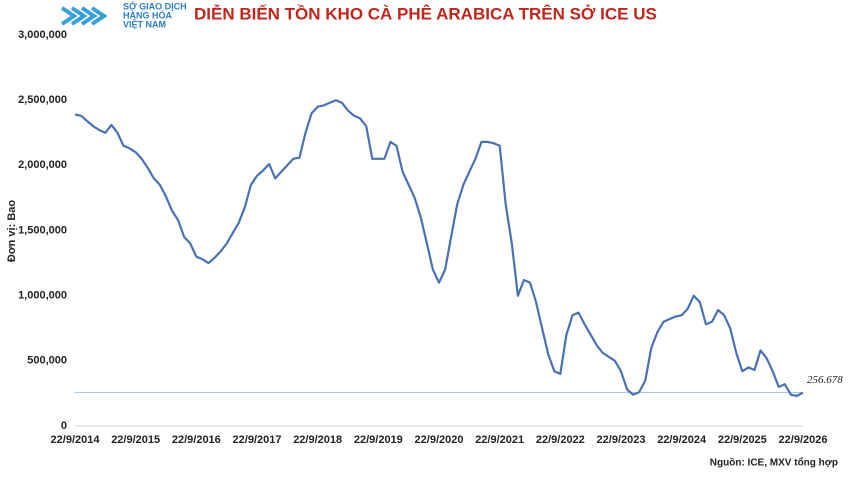 The height and width of the screenshot is (479, 850). Describe the element at coordinates (155, 5) in the screenshot. I see `logo-text: SỞ GIAO DỊCH` at that location.